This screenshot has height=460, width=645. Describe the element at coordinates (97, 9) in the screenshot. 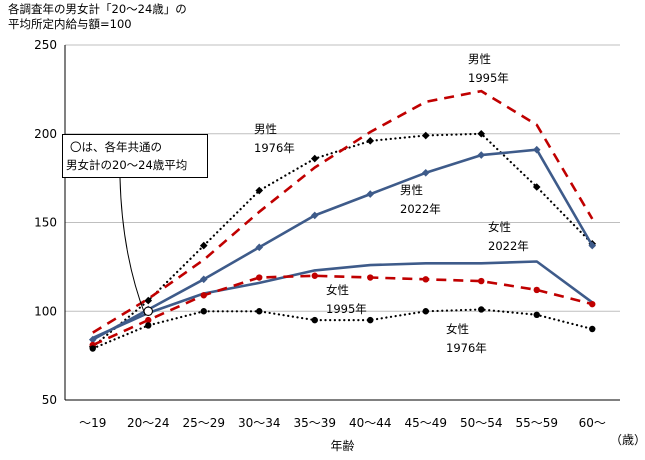

I see `y-axis-label-line-1: 各調査年の男女計「20～24歳」の` at that location.